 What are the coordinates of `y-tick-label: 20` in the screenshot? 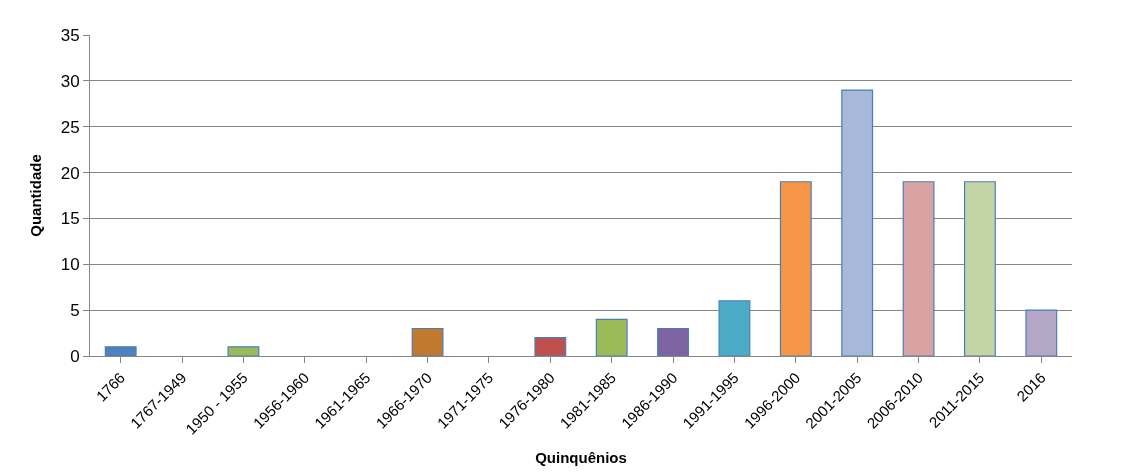 It's located at (70, 173).